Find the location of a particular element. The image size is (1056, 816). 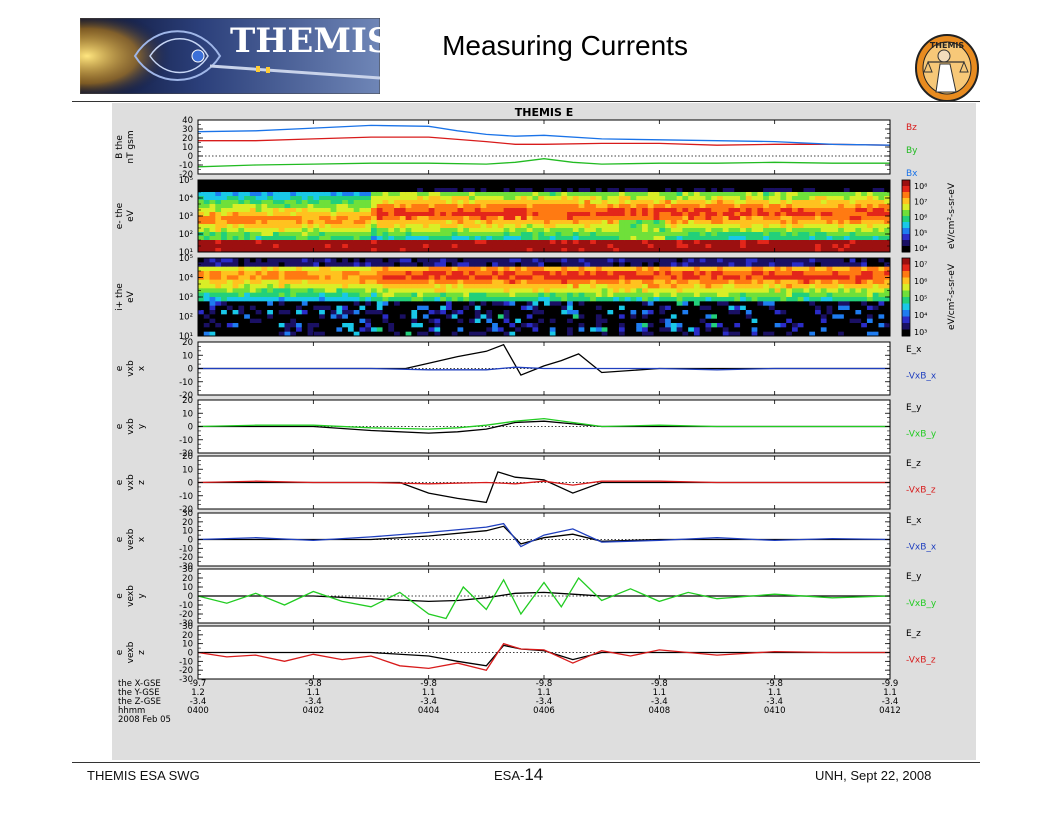

panel-ylabel: vxb is located at coordinates (131, 482).